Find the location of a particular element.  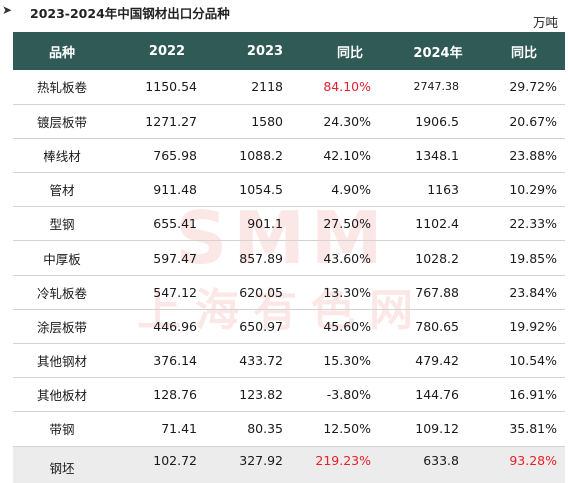

header-category: 品种 is located at coordinates (61, 53).